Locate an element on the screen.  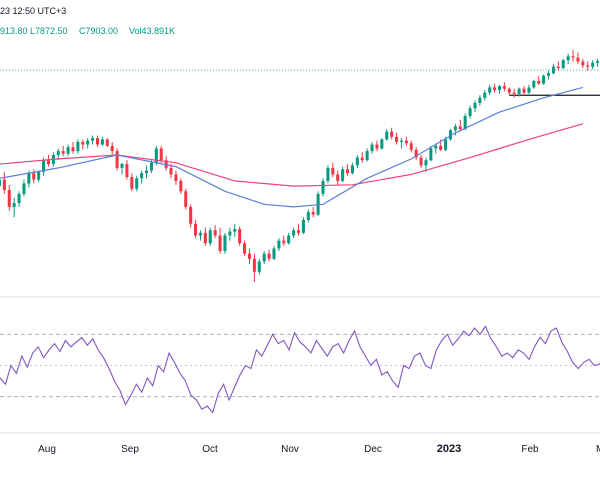
header-close: C7903.00 is located at coordinates (98, 31).